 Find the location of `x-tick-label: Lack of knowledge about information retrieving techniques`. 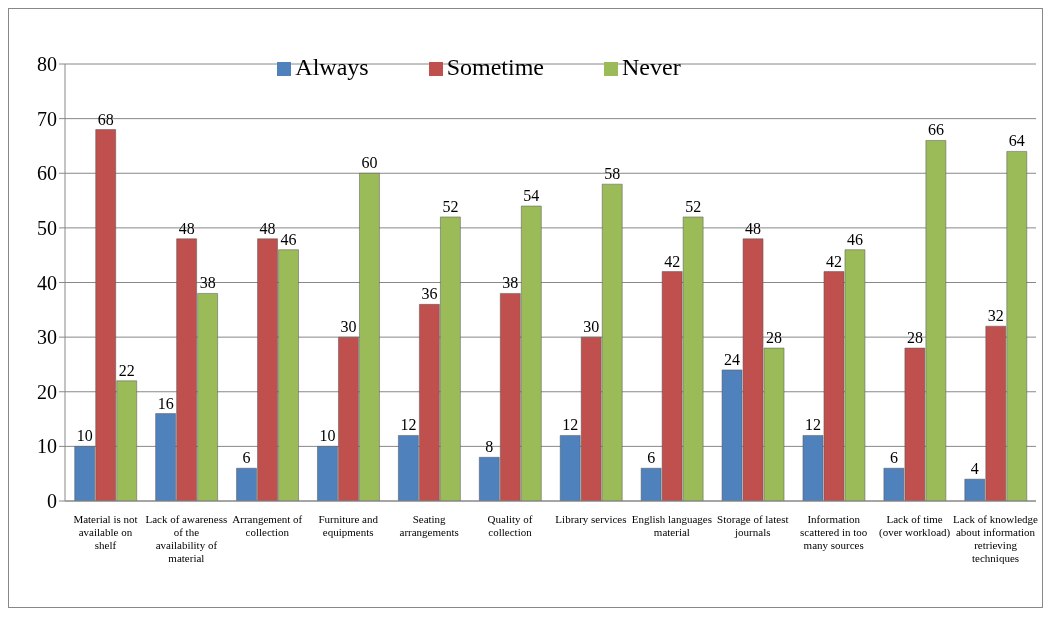

x-tick-label: Lack of knowledge about information retrieving techniques is located at coordinates (996, 538).